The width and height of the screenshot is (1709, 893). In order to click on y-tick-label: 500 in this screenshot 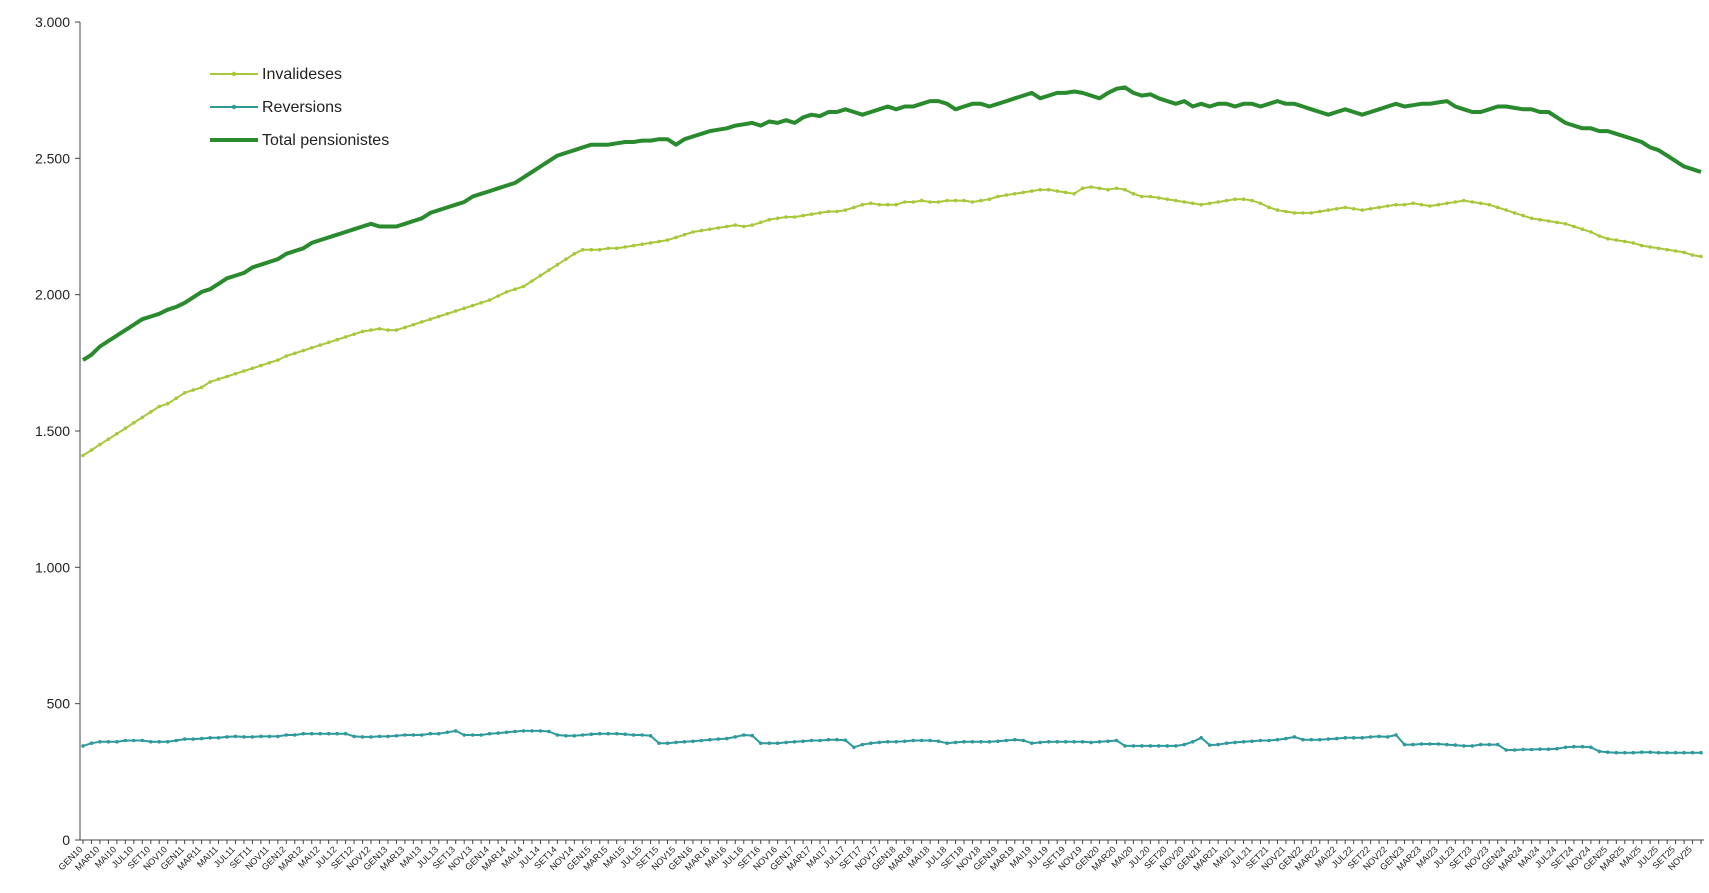, I will do `click(59, 704)`.